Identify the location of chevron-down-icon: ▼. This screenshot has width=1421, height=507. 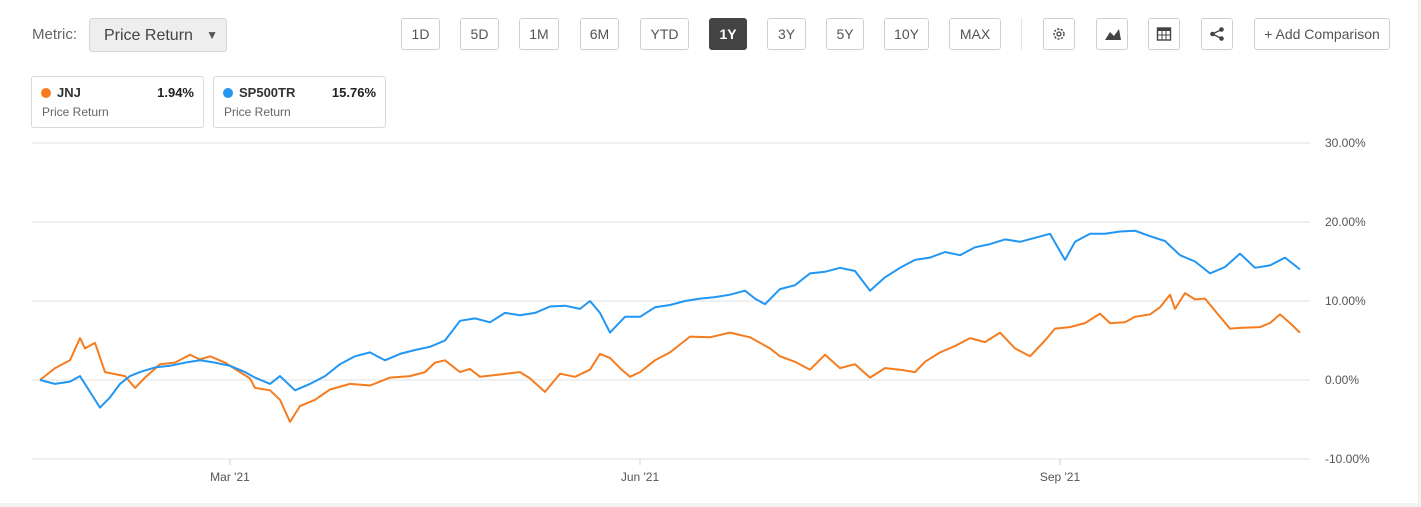
(212, 35).